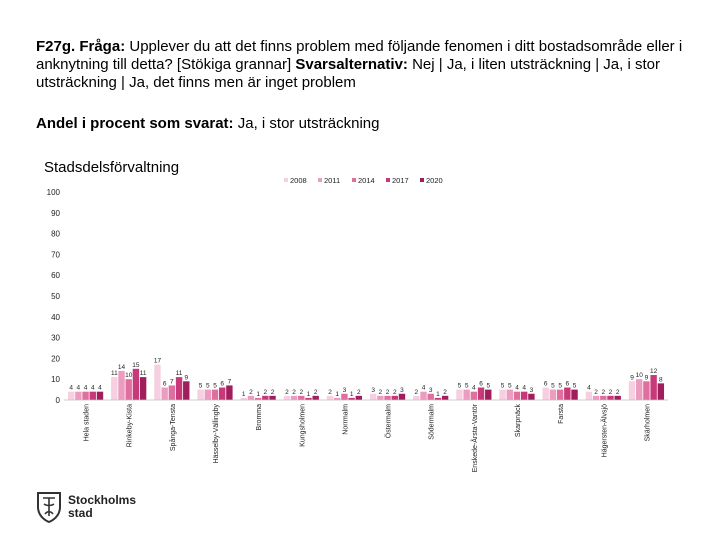 The image size is (720, 540). Describe the element at coordinates (55, 296) in the screenshot. I see `y-tick-label: 50` at that location.